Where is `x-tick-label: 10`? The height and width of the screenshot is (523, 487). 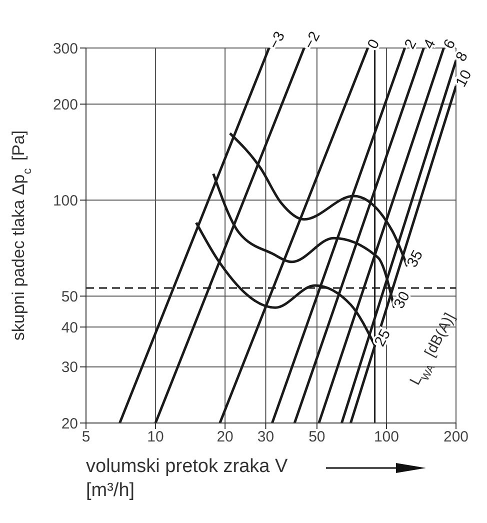
x-tick-label: 10 is located at coordinates (155, 437).